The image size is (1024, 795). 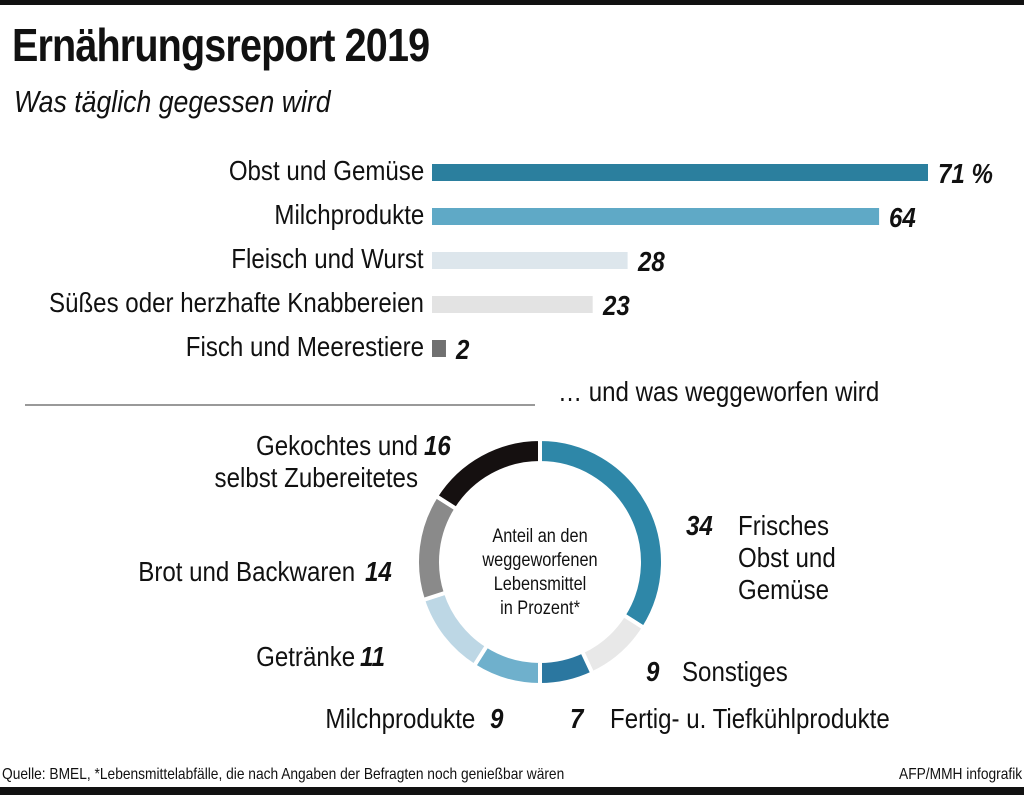 I want to click on top-border, so click(x=512, y=2).